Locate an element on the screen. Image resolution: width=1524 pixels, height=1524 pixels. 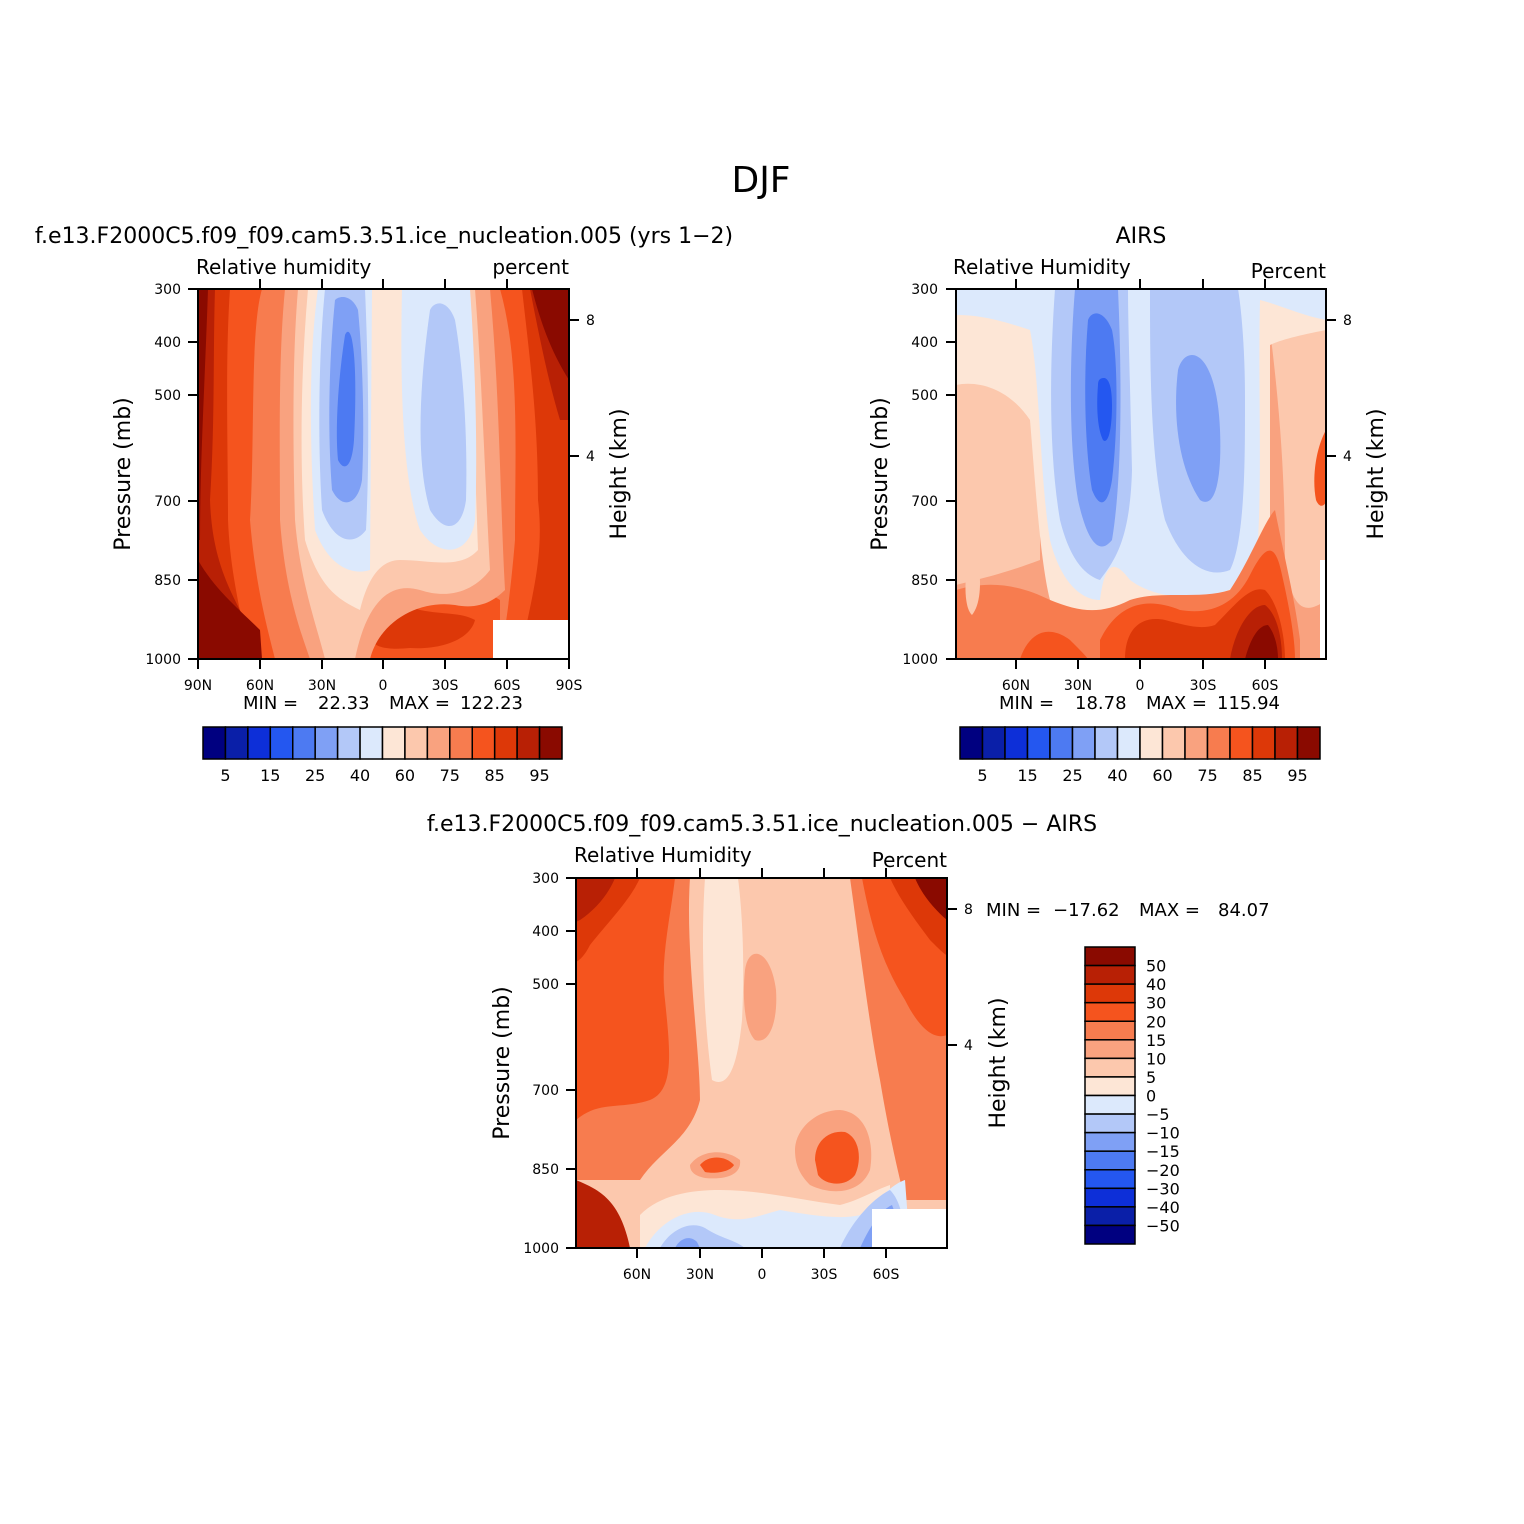
panel-airs: AIRS Relative Humidity Percent is located at coordinates (1128, 504).